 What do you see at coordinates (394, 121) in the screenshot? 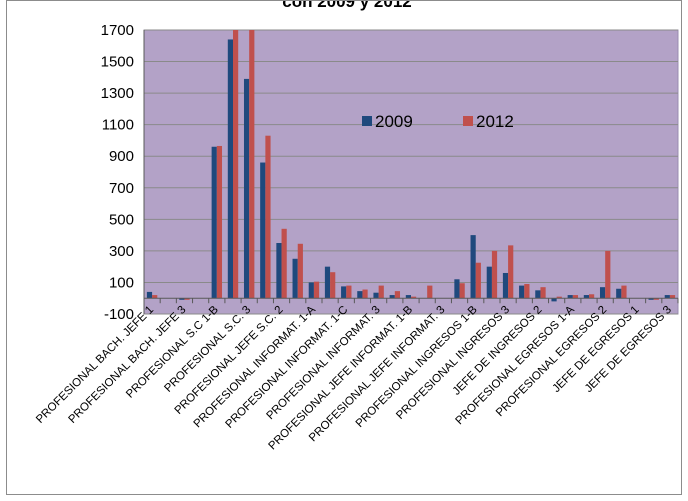
I see `legend-label-2009: 2009` at bounding box center [394, 121].